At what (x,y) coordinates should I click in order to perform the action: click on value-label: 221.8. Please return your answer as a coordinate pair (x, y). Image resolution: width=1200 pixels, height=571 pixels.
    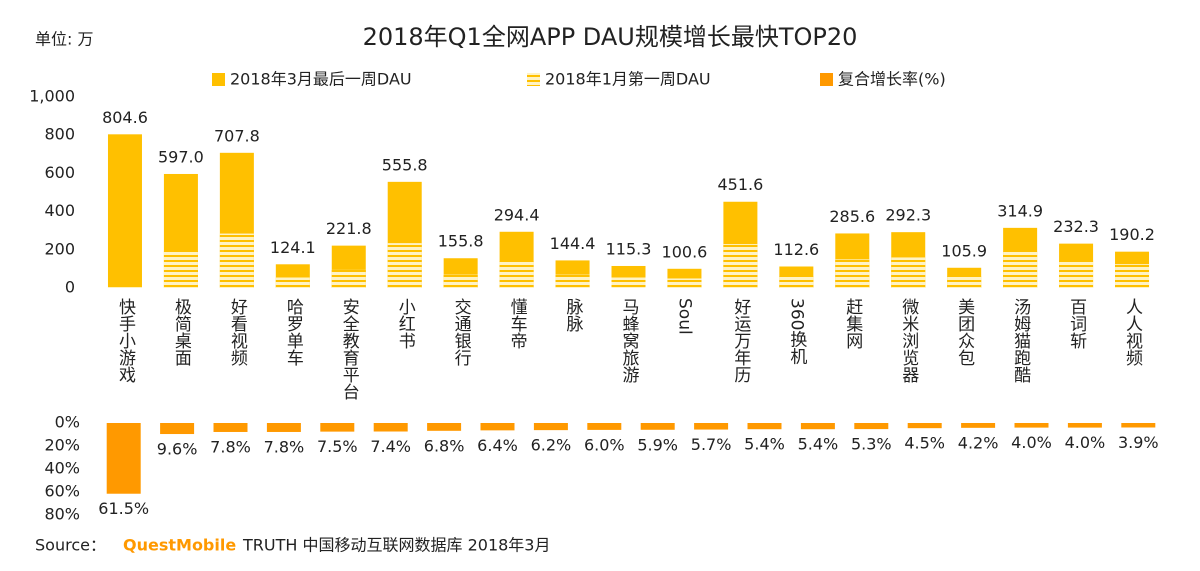
    Looking at the image, I should click on (349, 228).